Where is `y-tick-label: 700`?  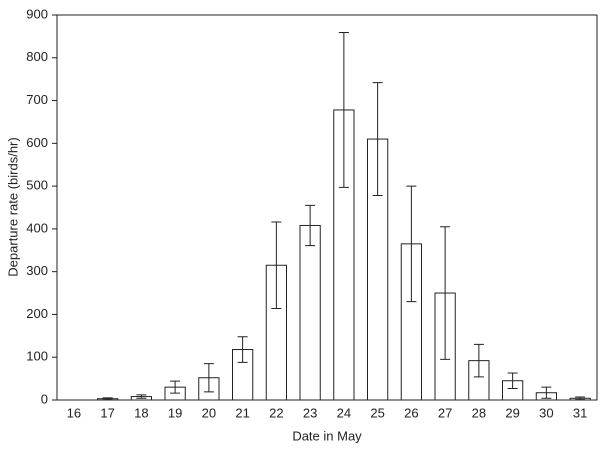 y-tick-label: 700 is located at coordinates (37, 99).